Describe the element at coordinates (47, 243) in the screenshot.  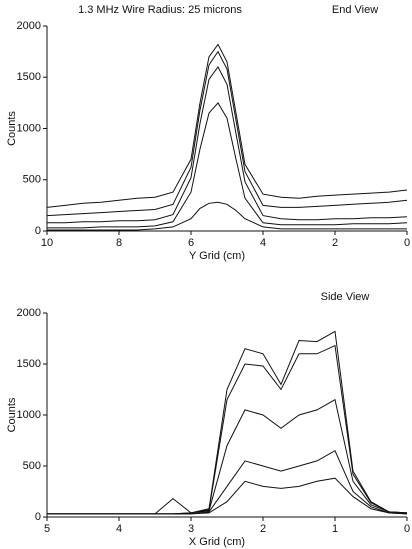
I see `x-tick-label: 10` at that location.